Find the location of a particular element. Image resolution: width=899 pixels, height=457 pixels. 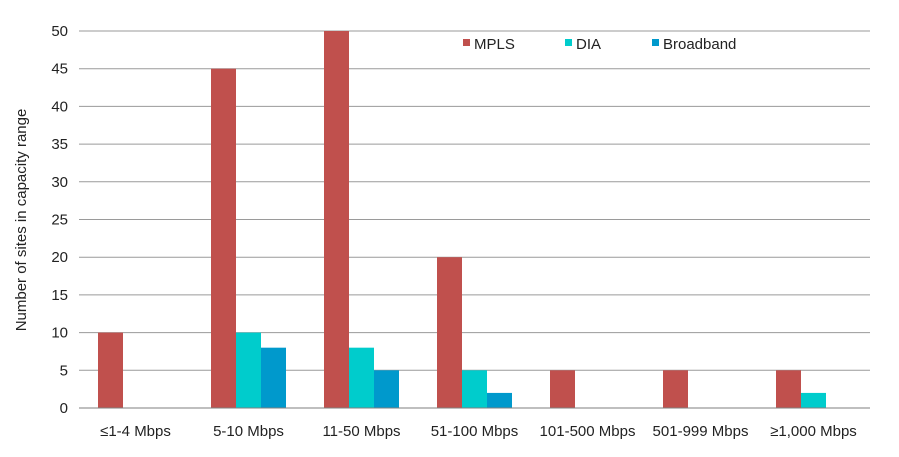

legend: MPLS DIA Broadband is located at coordinates (599, 44).